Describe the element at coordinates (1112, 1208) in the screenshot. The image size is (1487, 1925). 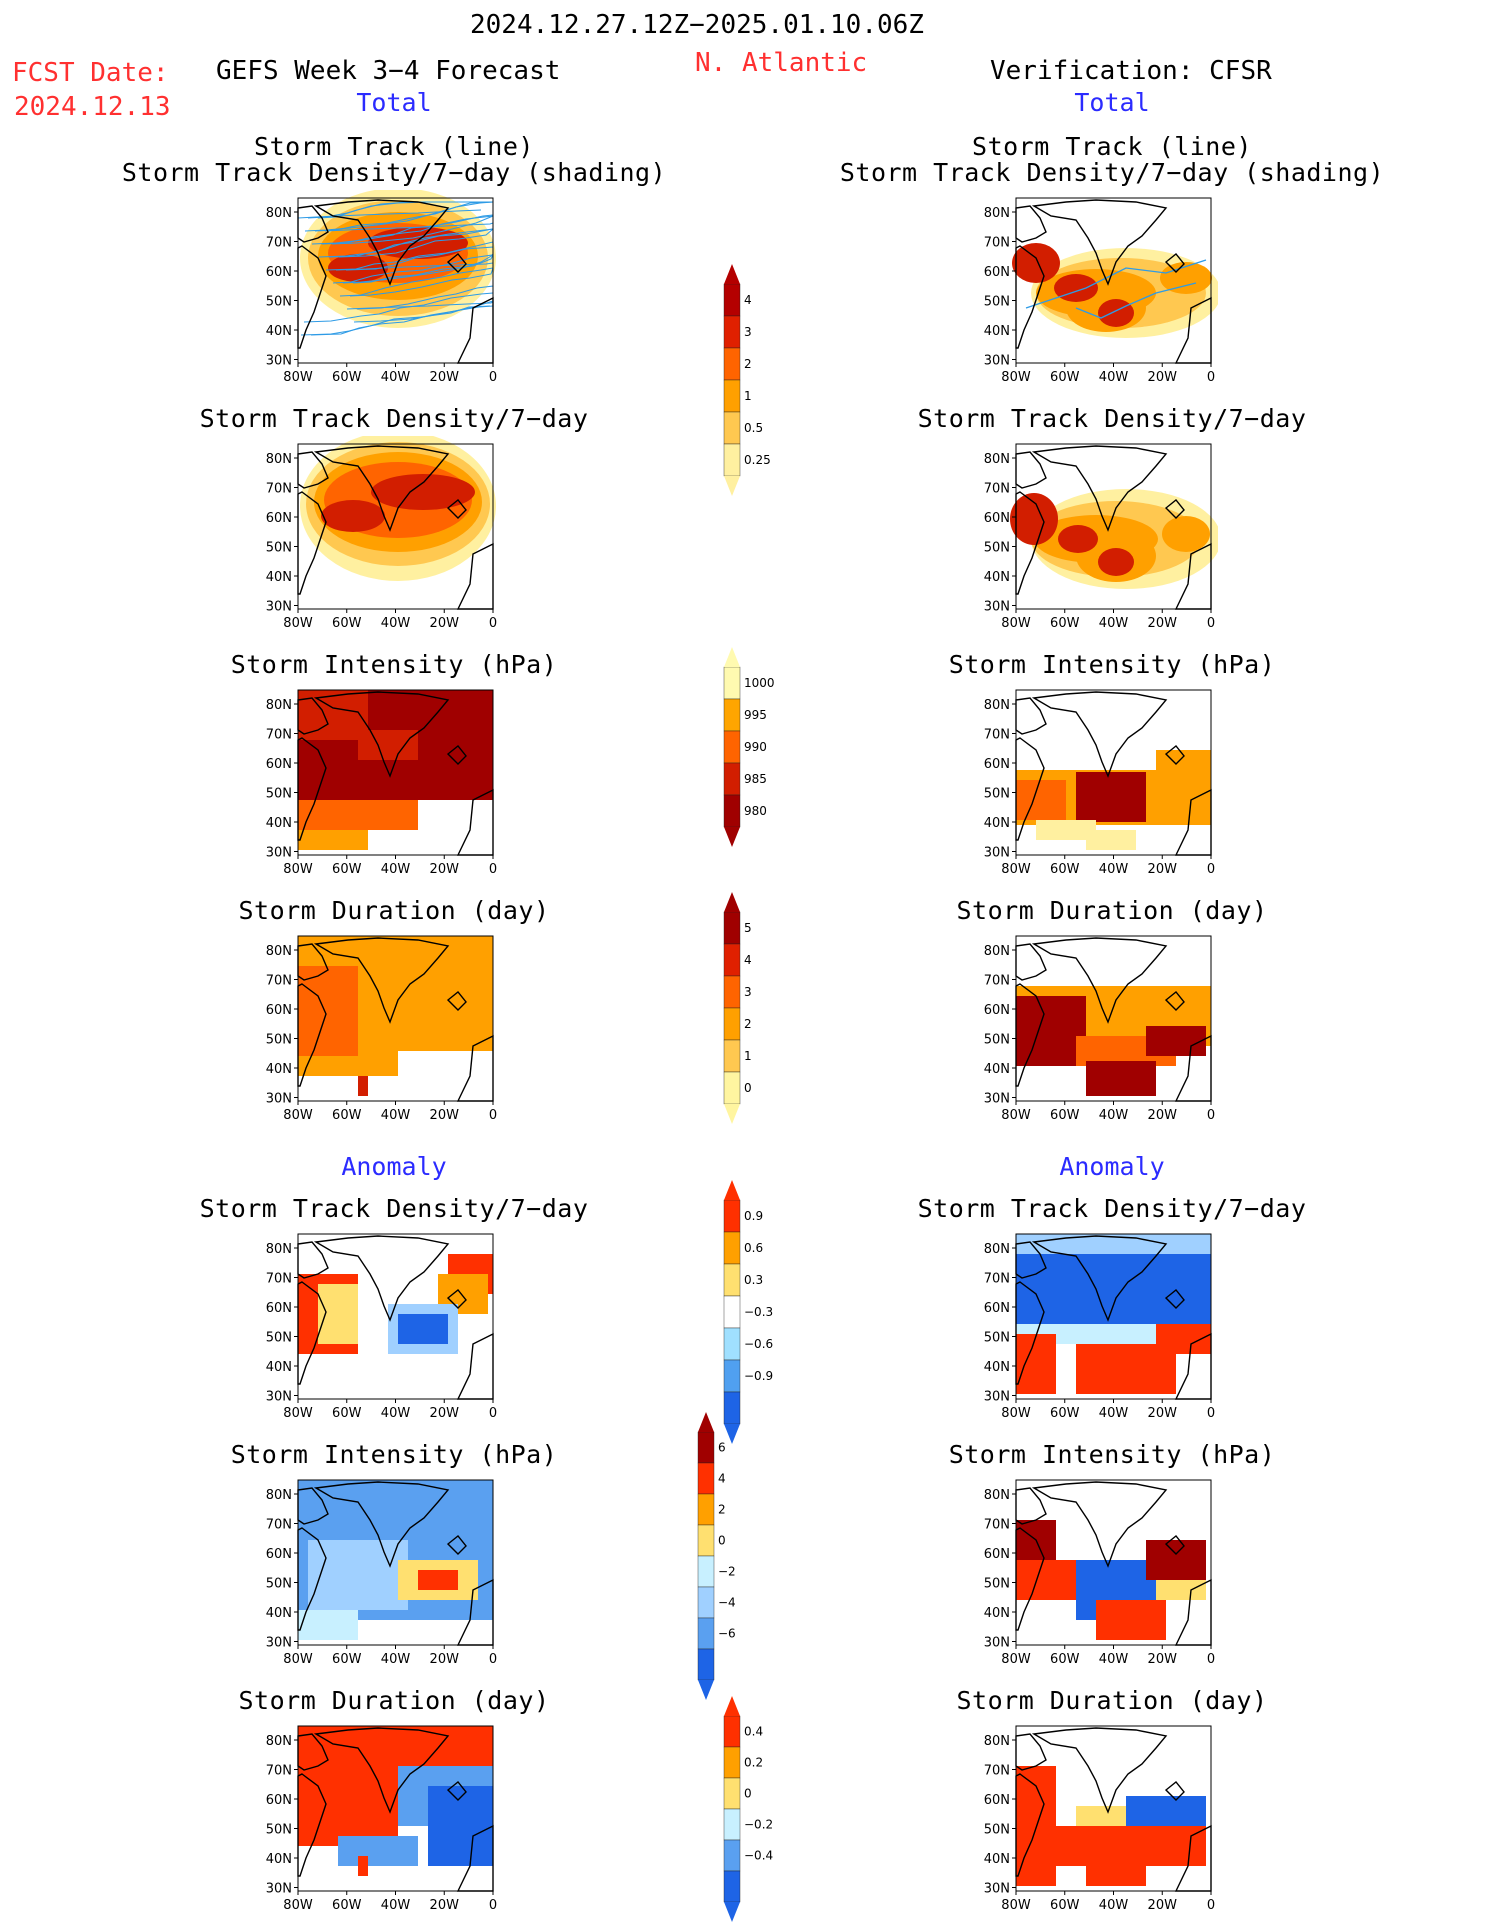
I see `title-anom-density-right: Storm Track Density/7−day` at that location.